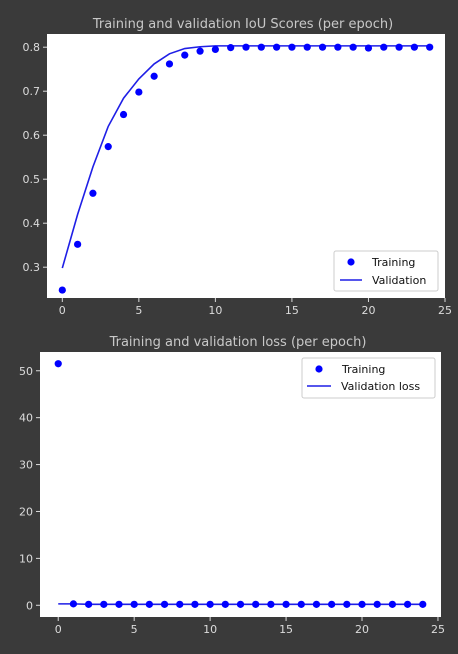  What do you see at coordinates (32, 91) in the screenshot?
I see `iou-y-tick-label: 0.7` at bounding box center [32, 91].